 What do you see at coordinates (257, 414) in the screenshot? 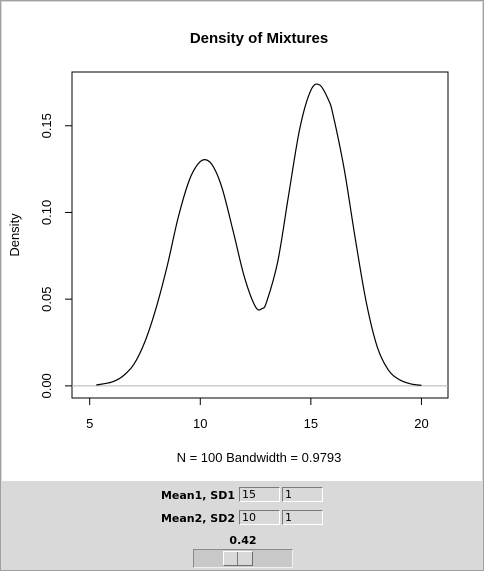
I see `x-axis: 5 10 15 20` at bounding box center [257, 414].